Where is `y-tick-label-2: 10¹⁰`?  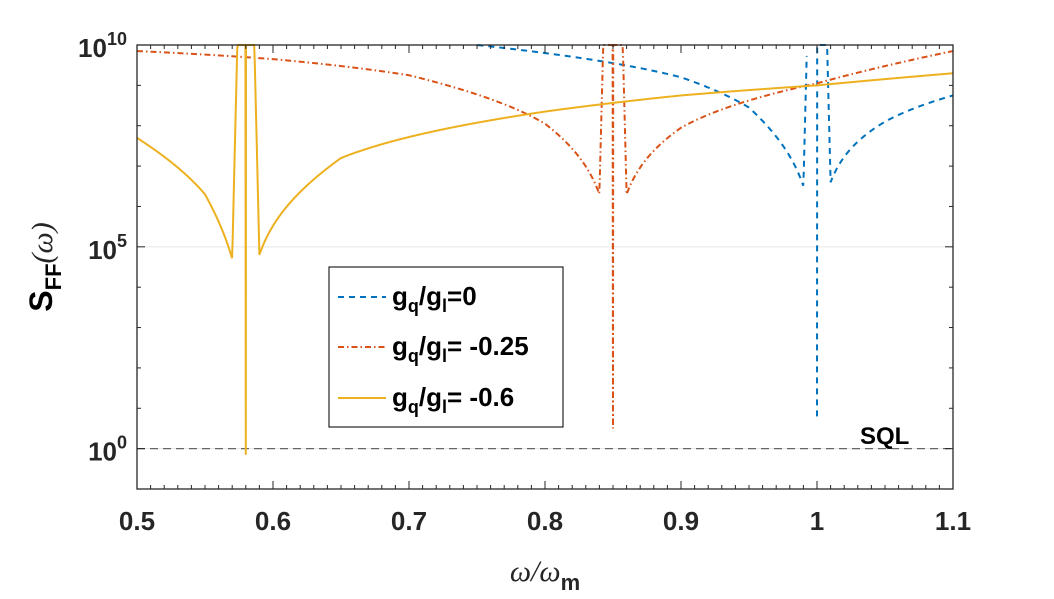
y-tick-label-2: 10¹⁰ is located at coordinates (102, 46).